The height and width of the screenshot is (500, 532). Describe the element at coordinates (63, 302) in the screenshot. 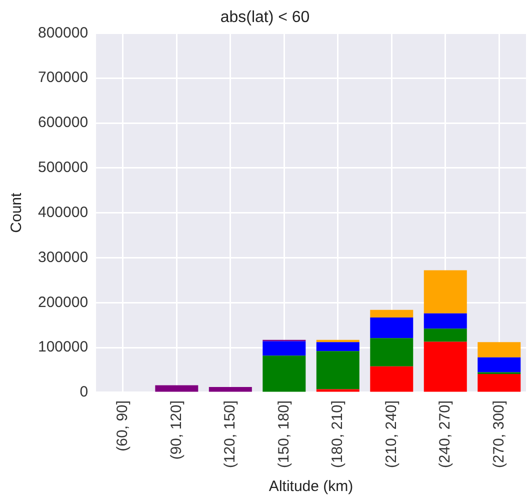

I see `y-tick-label: 200000` at that location.